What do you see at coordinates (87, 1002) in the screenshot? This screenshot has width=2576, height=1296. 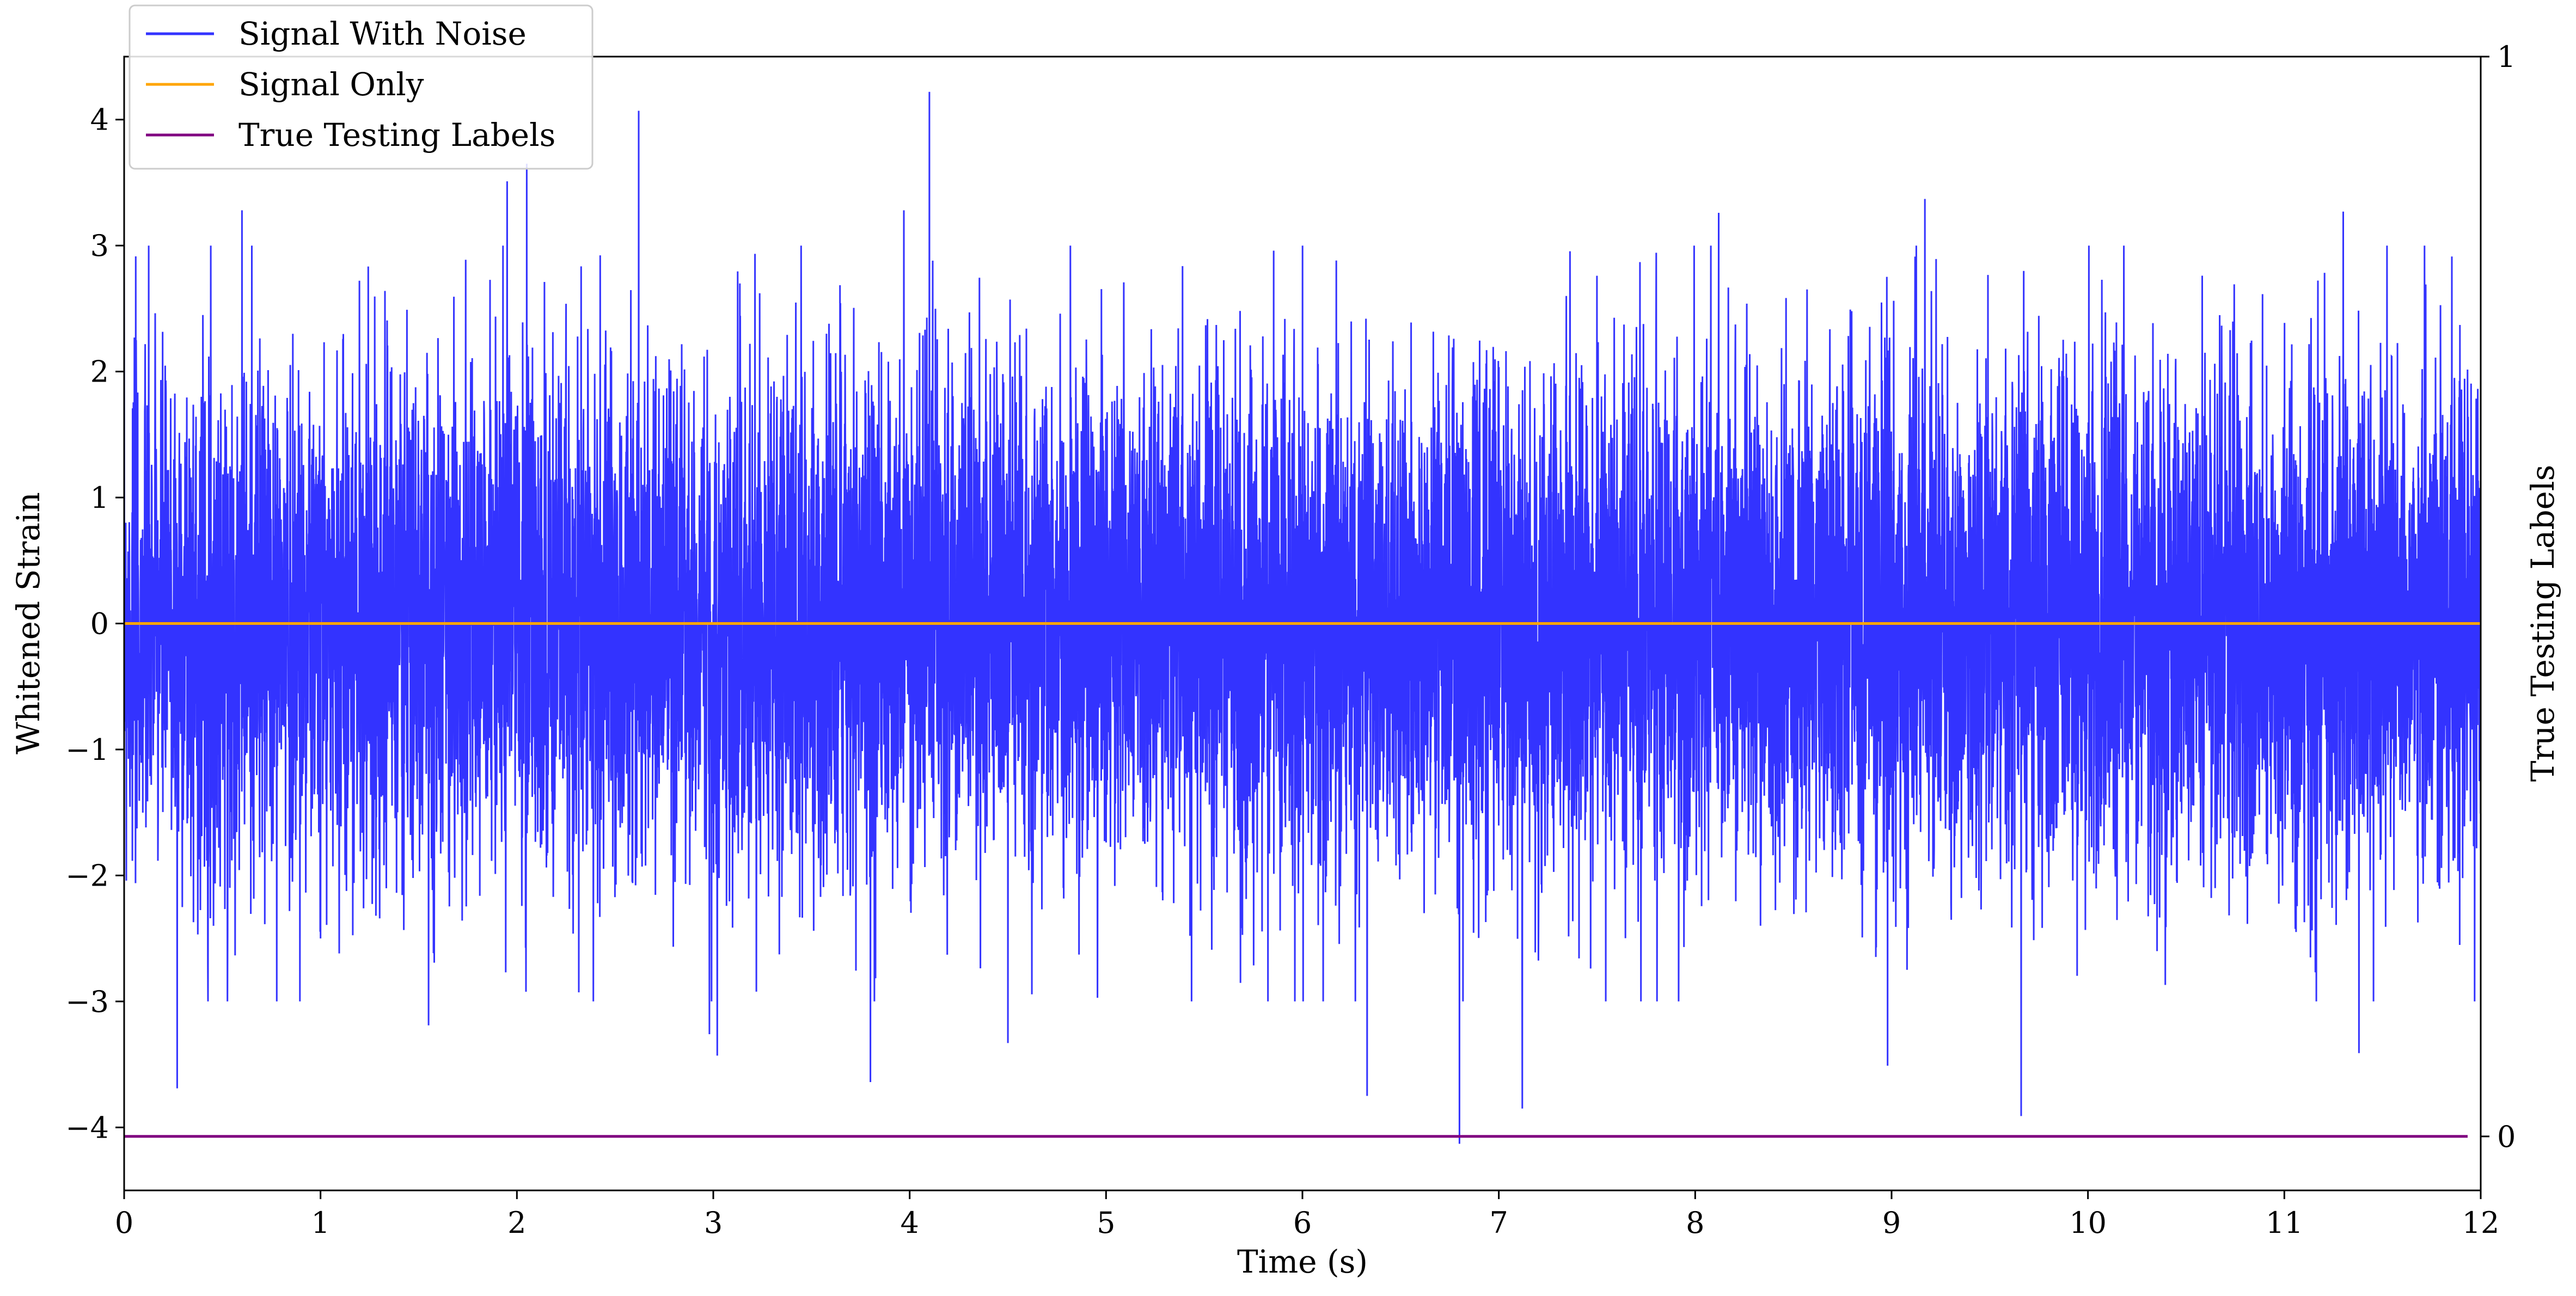 I see `y-tick-label: −3` at bounding box center [87, 1002].